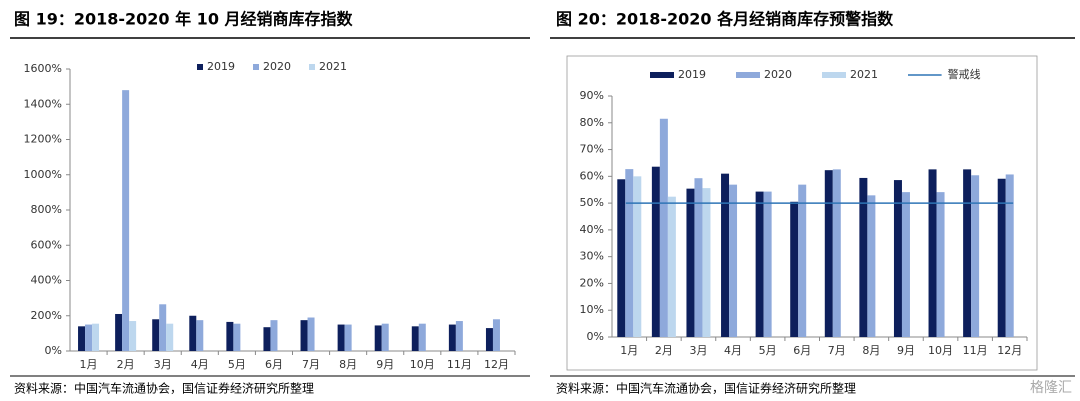 Image resolution: width=1080 pixels, height=401 pixels. I want to click on x-tick-label: 10月, so click(422, 364).